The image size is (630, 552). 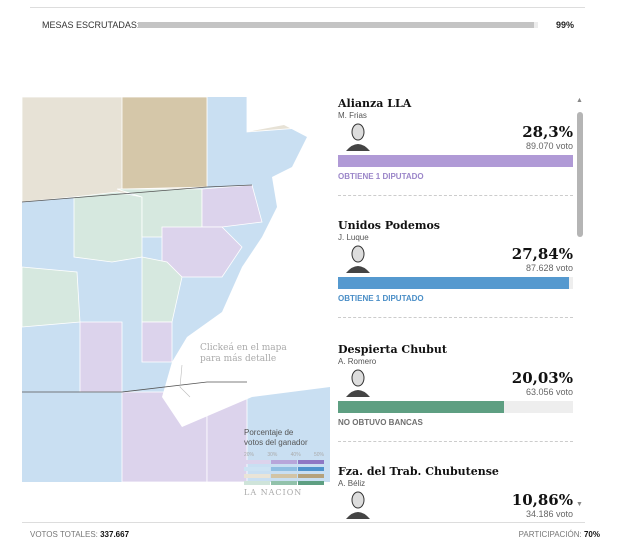 What do you see at coordinates (549, 146) in the screenshot?
I see `vote-count: 89.070 voto` at bounding box center [549, 146].